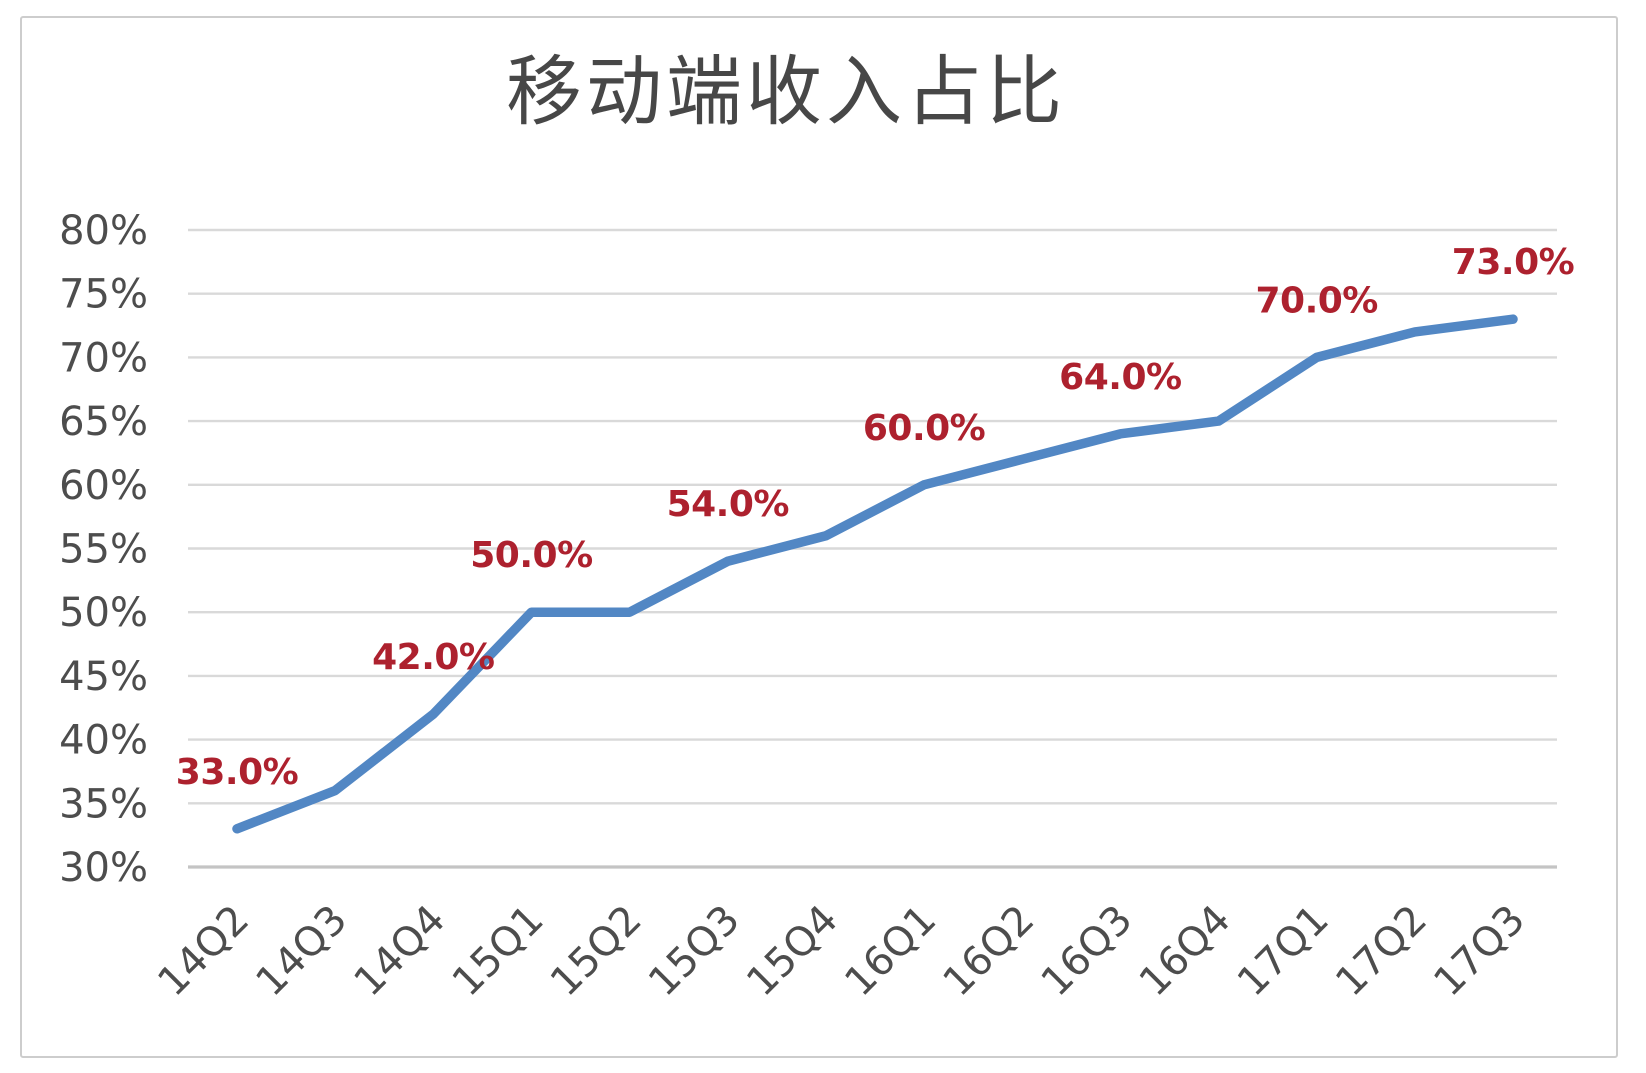 The image size is (1646, 1073). What do you see at coordinates (433, 657) in the screenshot?
I see `data-label: 42.0%` at bounding box center [433, 657].